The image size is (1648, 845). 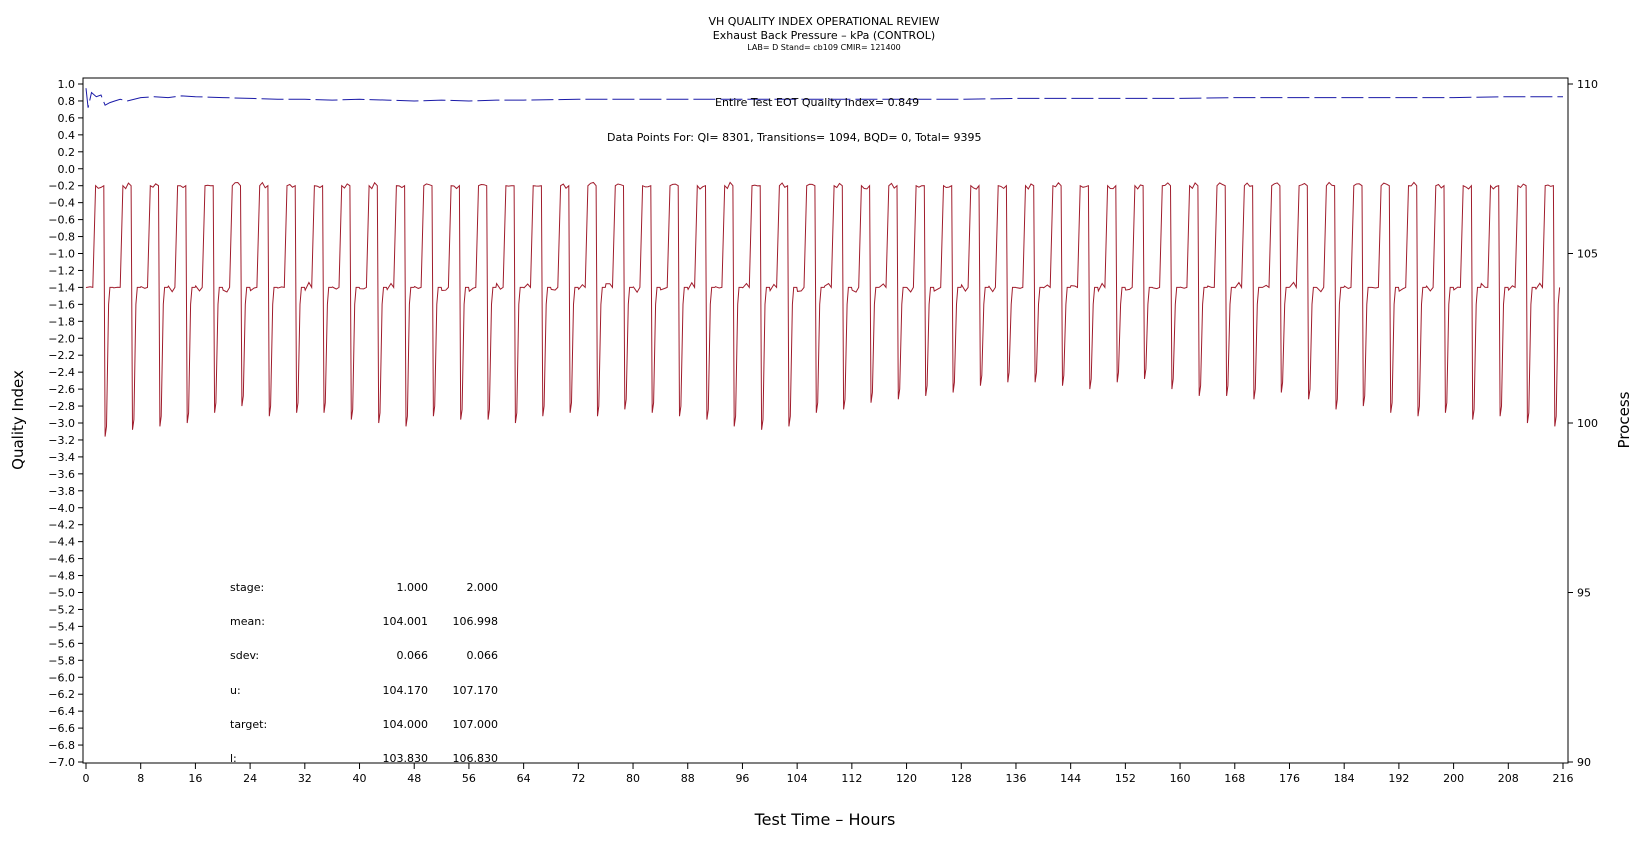 I want to click on y-tick-label: −6.2, so click(x=61, y=694).